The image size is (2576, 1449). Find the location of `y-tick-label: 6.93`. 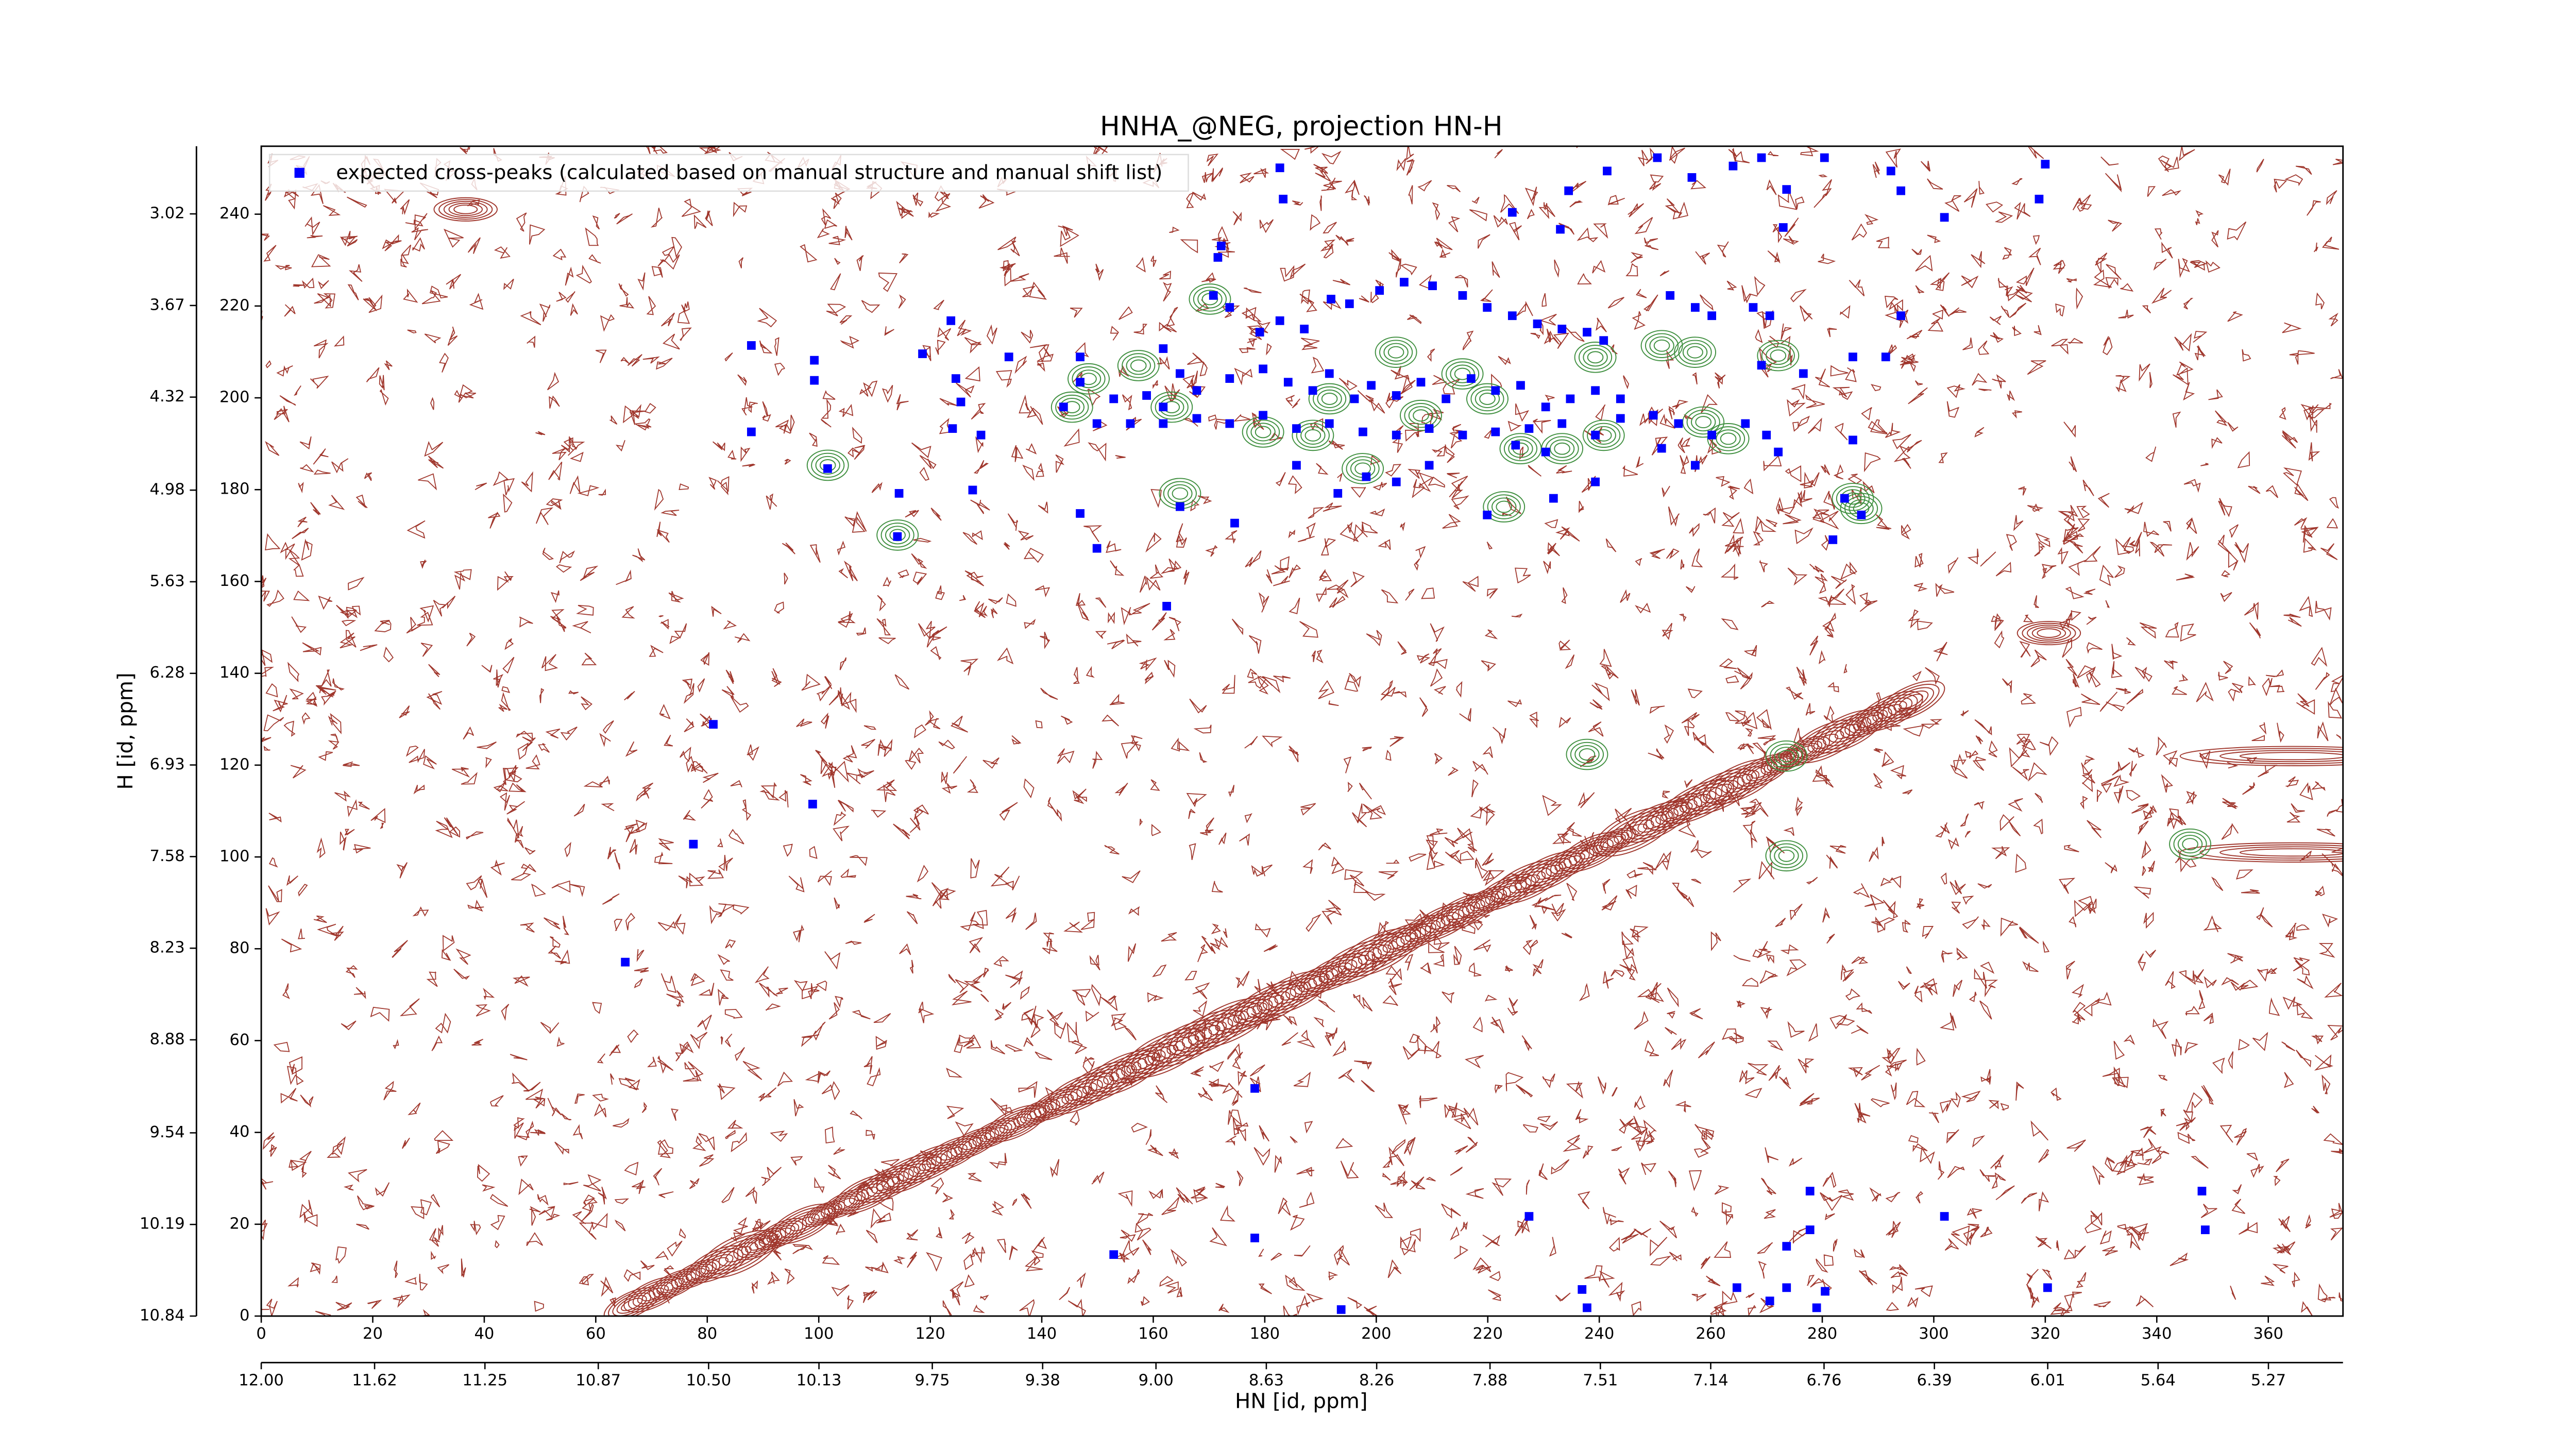

y-tick-label: 6.93 is located at coordinates (167, 764).